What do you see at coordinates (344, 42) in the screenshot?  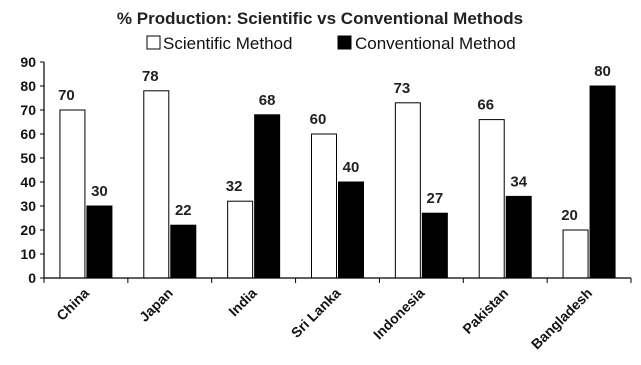 I see `legend-swatch-conventional` at bounding box center [344, 42].